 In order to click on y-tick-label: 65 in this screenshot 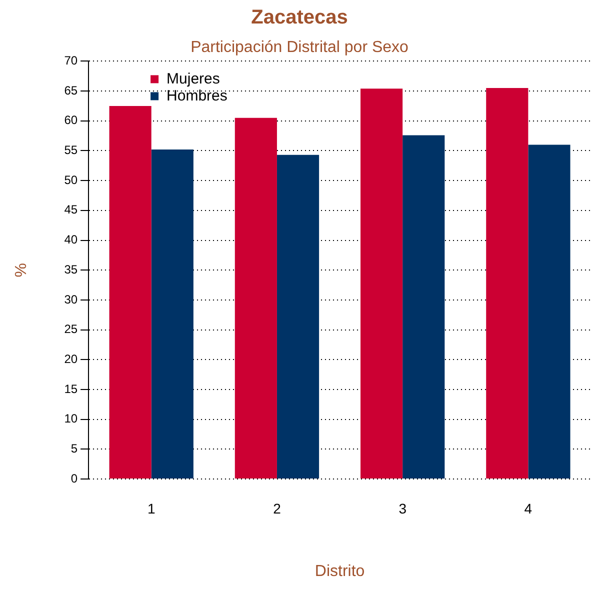, I will do `click(71, 90)`.